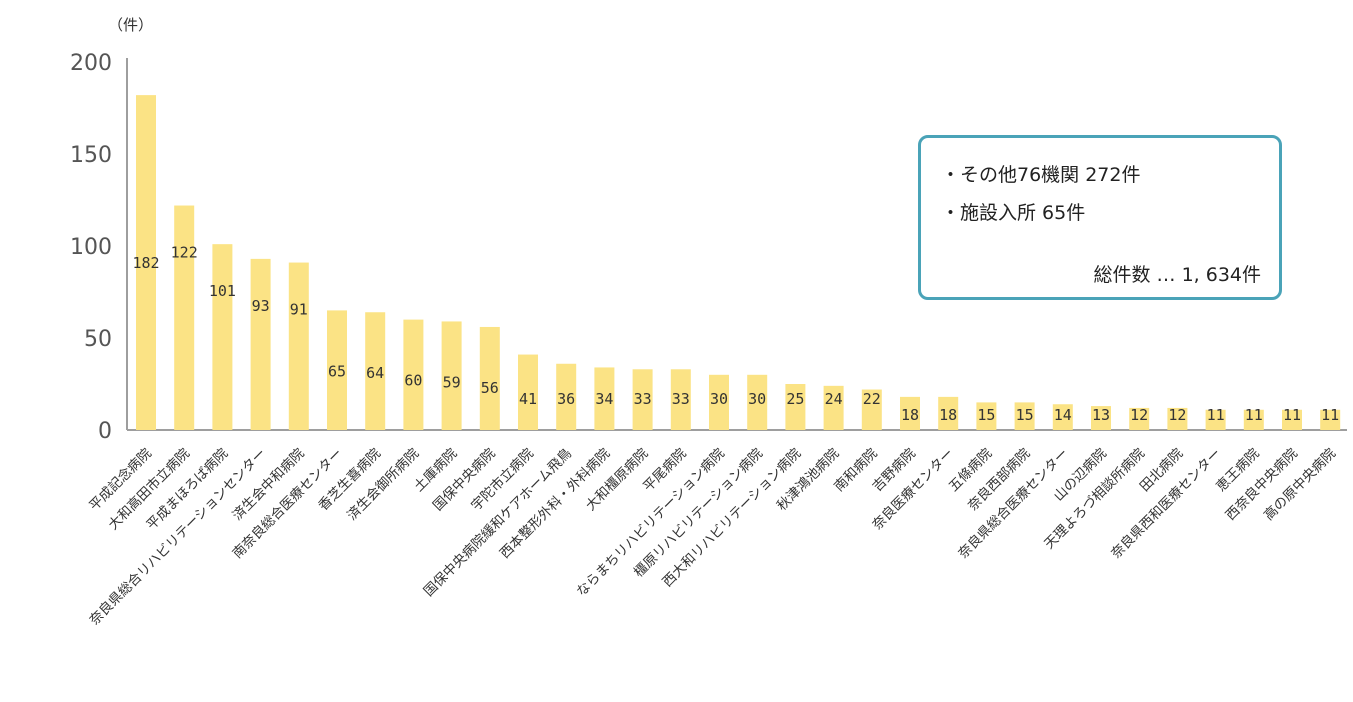 Image resolution: width=1353 pixels, height=702 pixels. What do you see at coordinates (1013, 213) in the screenshot?
I see `facility-admission-line: ・施設入所 65件` at bounding box center [1013, 213].